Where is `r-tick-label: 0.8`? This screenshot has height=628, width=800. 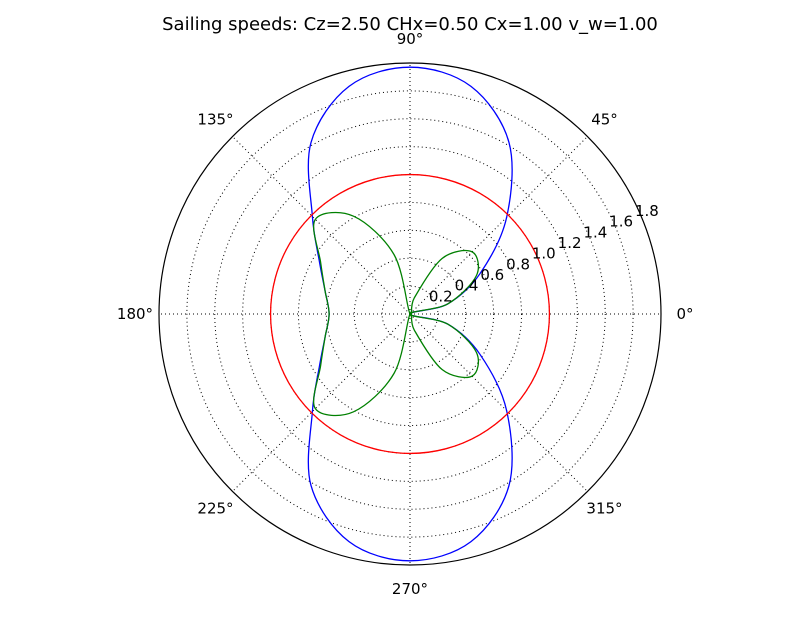
r-tick-label: 0.8 is located at coordinates (518, 264).